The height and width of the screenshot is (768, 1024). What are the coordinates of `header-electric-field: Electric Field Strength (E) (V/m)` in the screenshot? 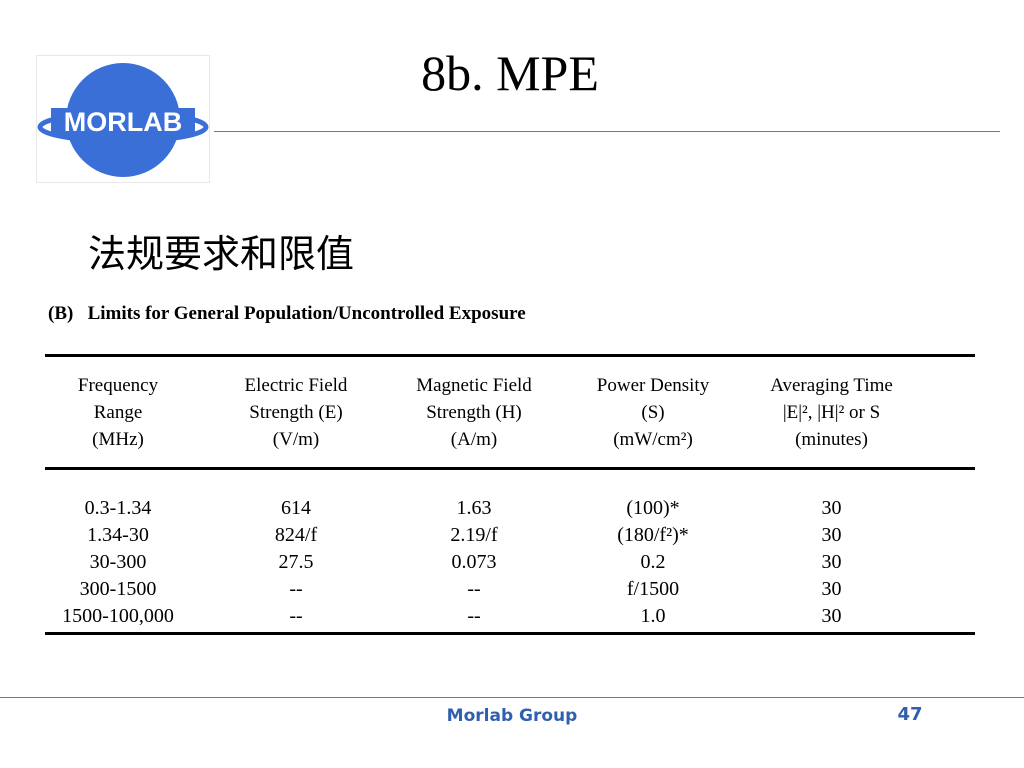 It's located at (296, 412).